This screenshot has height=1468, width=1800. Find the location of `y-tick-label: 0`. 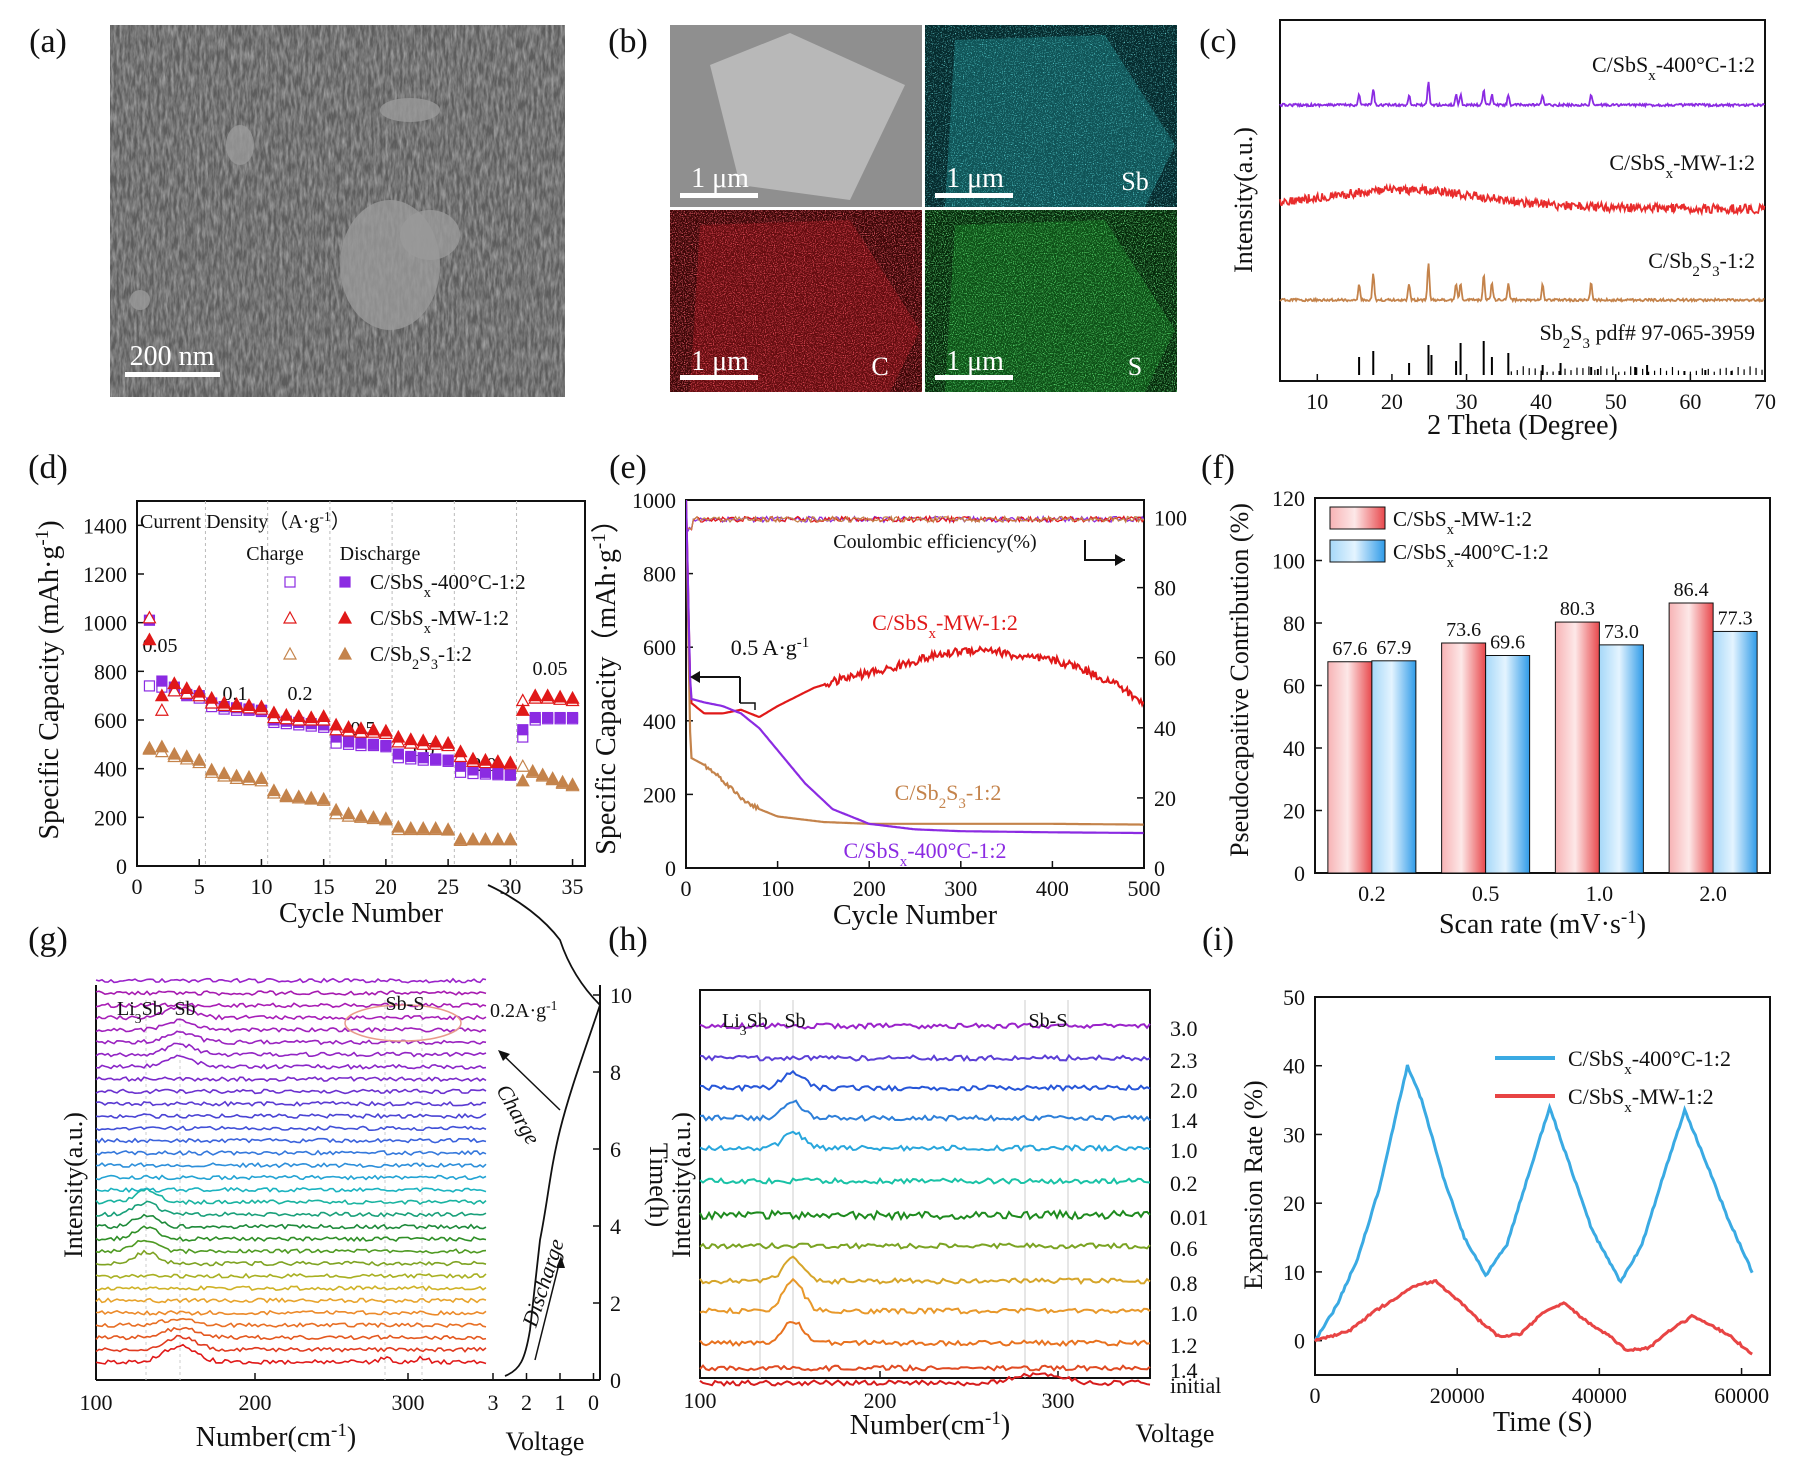

y-tick-label: 0 is located at coordinates (1299, 1341).